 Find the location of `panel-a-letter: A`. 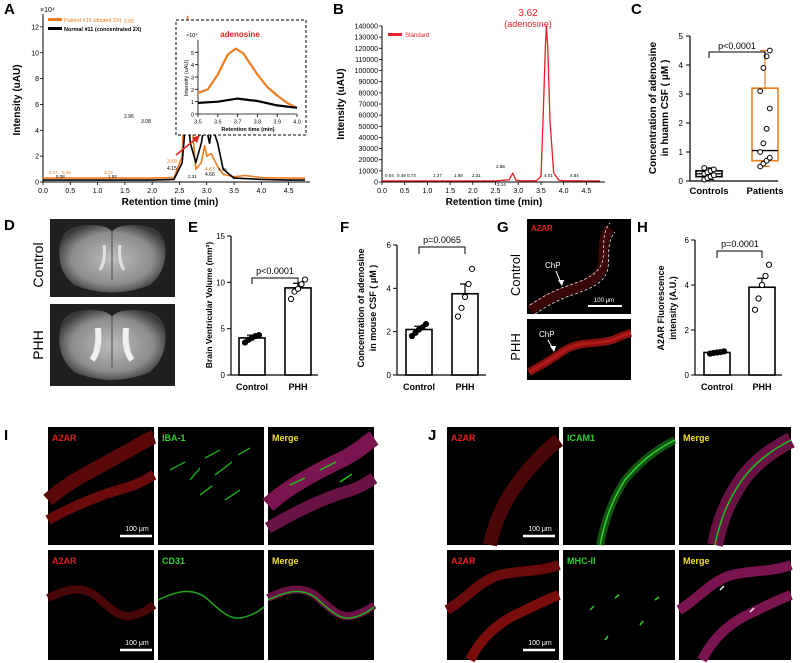

panel-a-letter: A is located at coordinates (9, 9).